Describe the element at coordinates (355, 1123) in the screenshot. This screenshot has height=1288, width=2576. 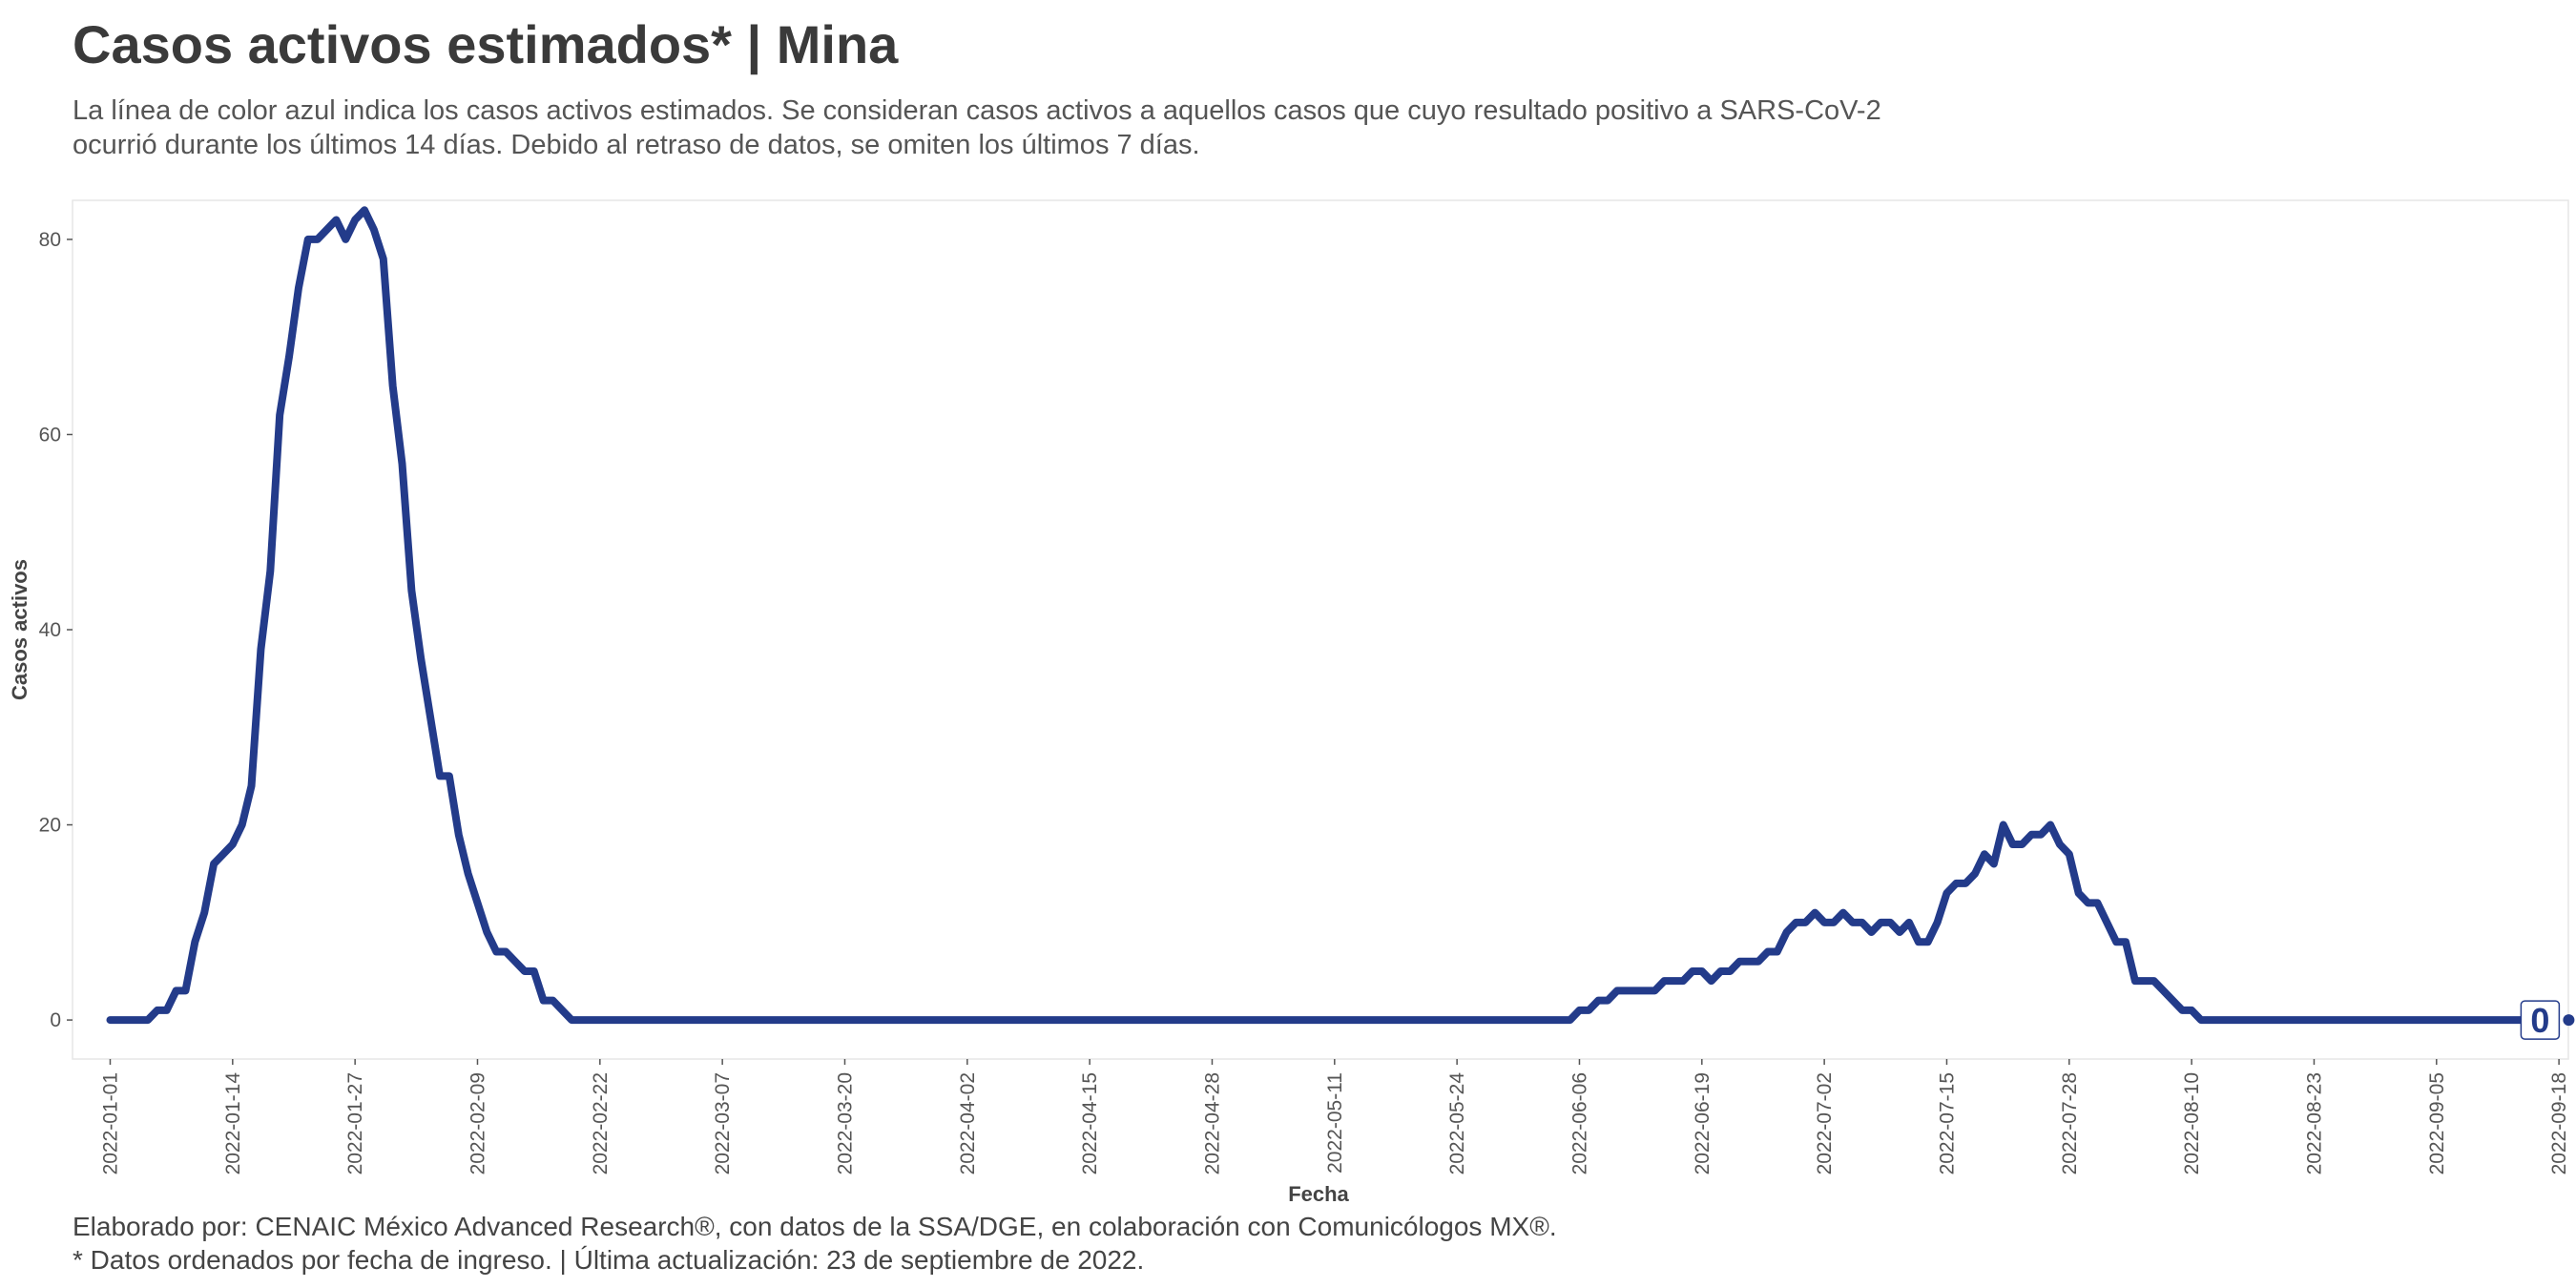
I see `x-tick-label: 2022-01-27` at that location.